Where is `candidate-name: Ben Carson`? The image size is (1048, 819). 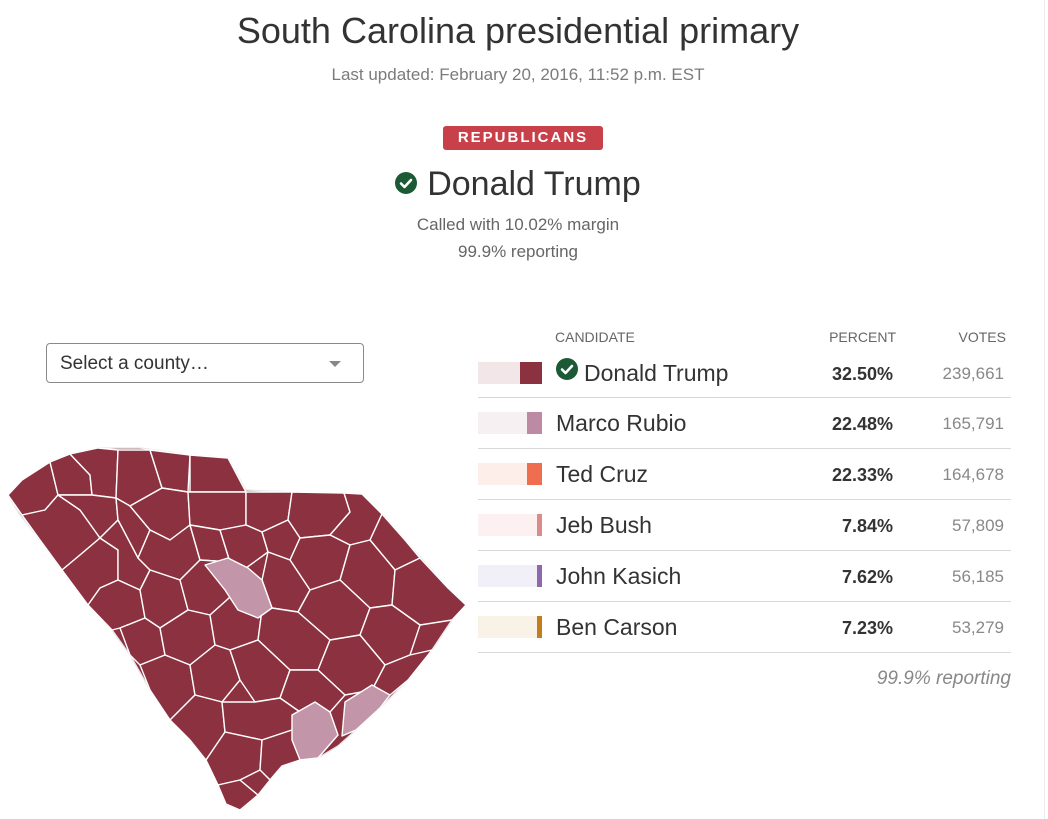
candidate-name: Ben Carson is located at coordinates (616, 627).